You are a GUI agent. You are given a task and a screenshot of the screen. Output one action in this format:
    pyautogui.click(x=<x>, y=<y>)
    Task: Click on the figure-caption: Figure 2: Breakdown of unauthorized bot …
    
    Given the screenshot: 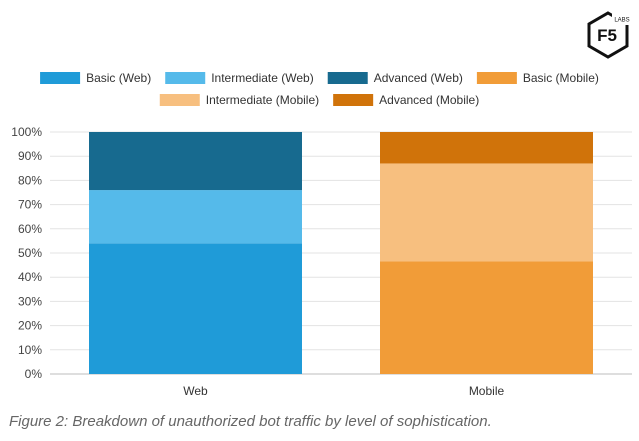 What is the action you would take?
    pyautogui.click(x=250, y=421)
    